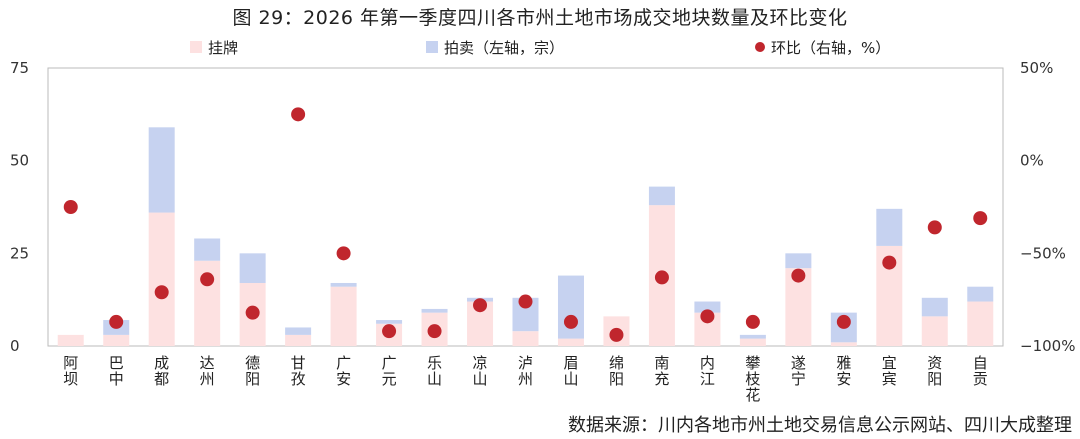 Image resolution: width=1080 pixels, height=439 pixels. I want to click on legend-label-mom: 环比（右轴，%）, so click(830, 48).